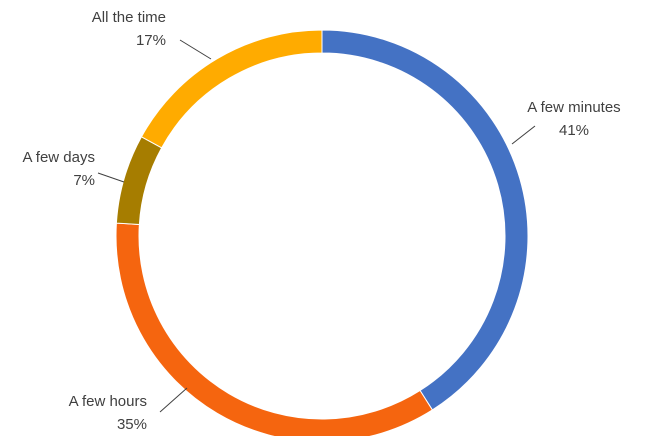  What do you see at coordinates (129, 29) in the screenshot?
I see `slice-label-all-the-time: All the time 17%` at bounding box center [129, 29].